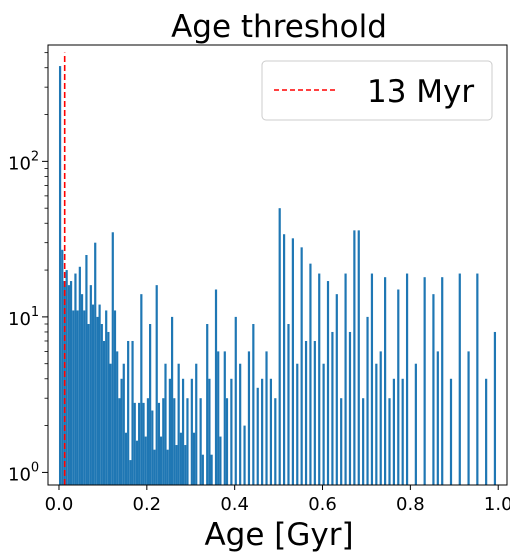  Describe the element at coordinates (277, 500) in the screenshot. I see `x-axis: 0.0 0.2 0.4 0.6 0.8 1.0` at that location.